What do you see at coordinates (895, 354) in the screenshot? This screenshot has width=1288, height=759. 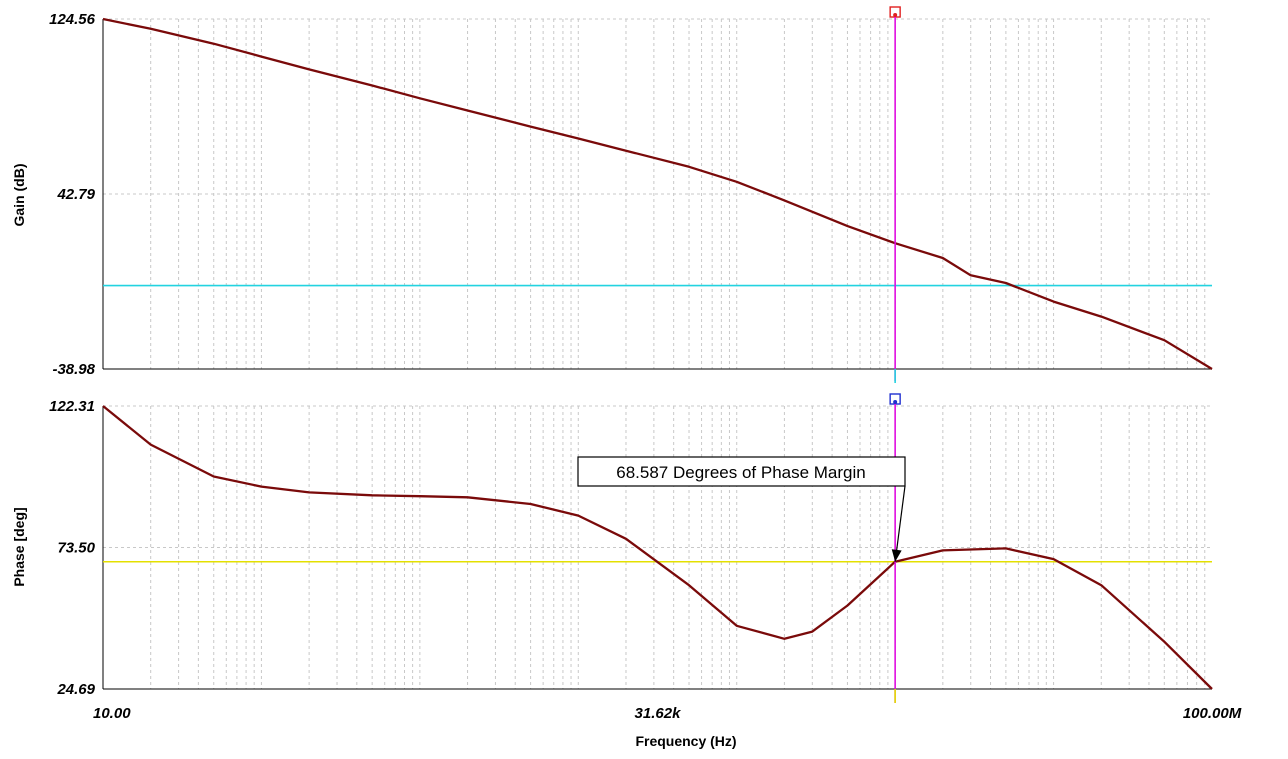 I see `cursor-layer` at bounding box center [895, 354].